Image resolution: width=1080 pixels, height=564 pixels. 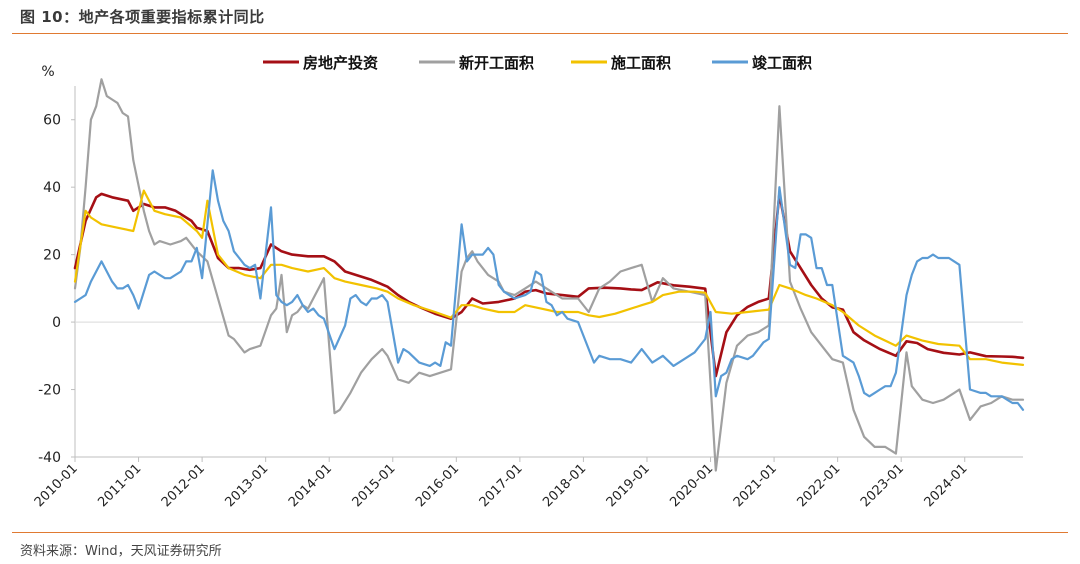 What do you see at coordinates (142, 17) in the screenshot?
I see `figure-title: 图 10：地产各项重要指标累计同比` at bounding box center [142, 17].